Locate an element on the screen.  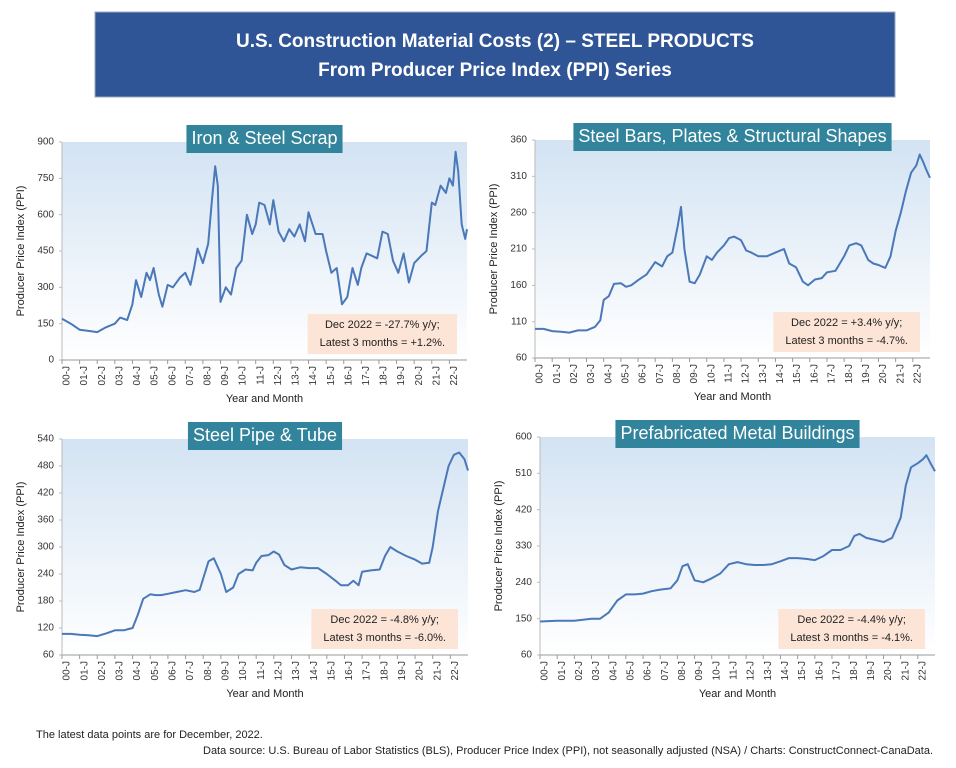
annotation: Dec 2022 = -27.7% y/y; is located at coordinates (382, 325).